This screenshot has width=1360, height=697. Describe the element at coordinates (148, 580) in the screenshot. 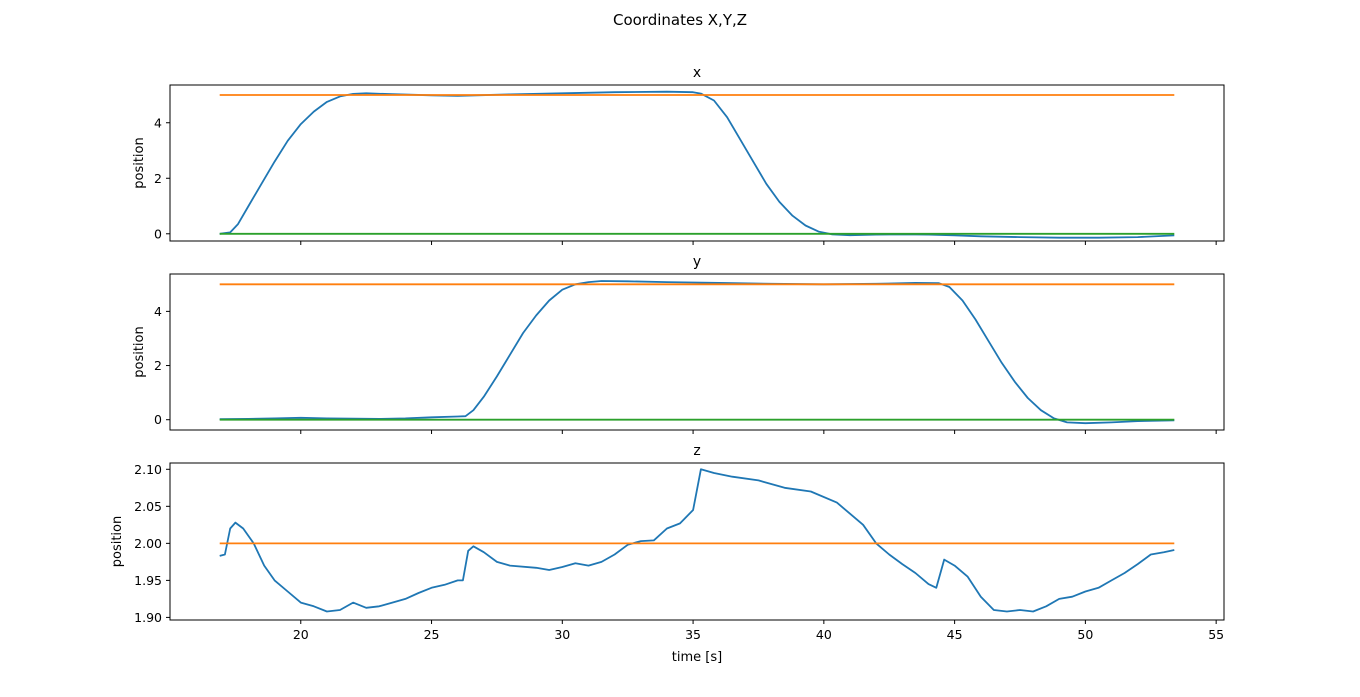

I see `y-tick-label: 1.95` at that location.